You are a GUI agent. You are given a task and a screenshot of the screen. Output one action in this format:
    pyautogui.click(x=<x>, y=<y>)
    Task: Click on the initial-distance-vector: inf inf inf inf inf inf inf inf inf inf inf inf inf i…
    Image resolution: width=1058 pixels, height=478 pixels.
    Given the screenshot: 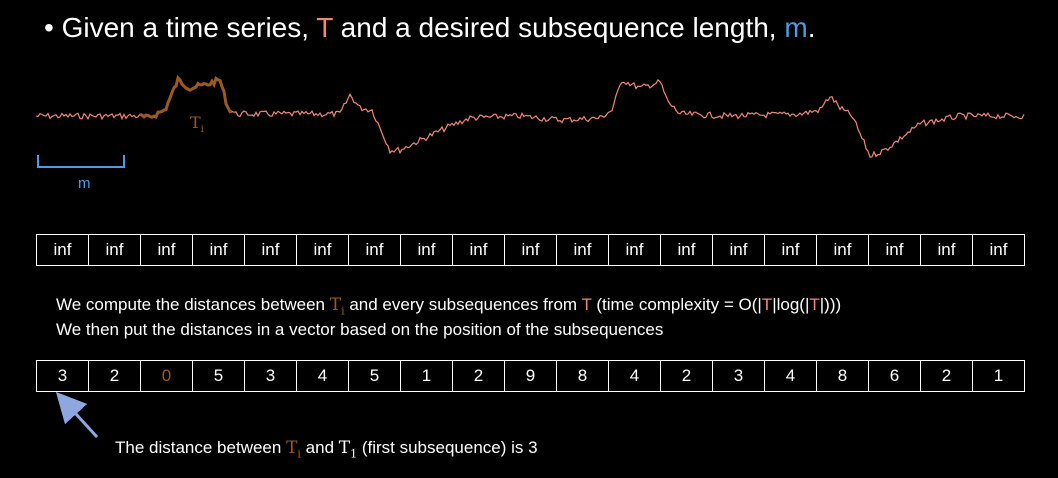 What is the action you would take?
    pyautogui.click(x=530, y=250)
    